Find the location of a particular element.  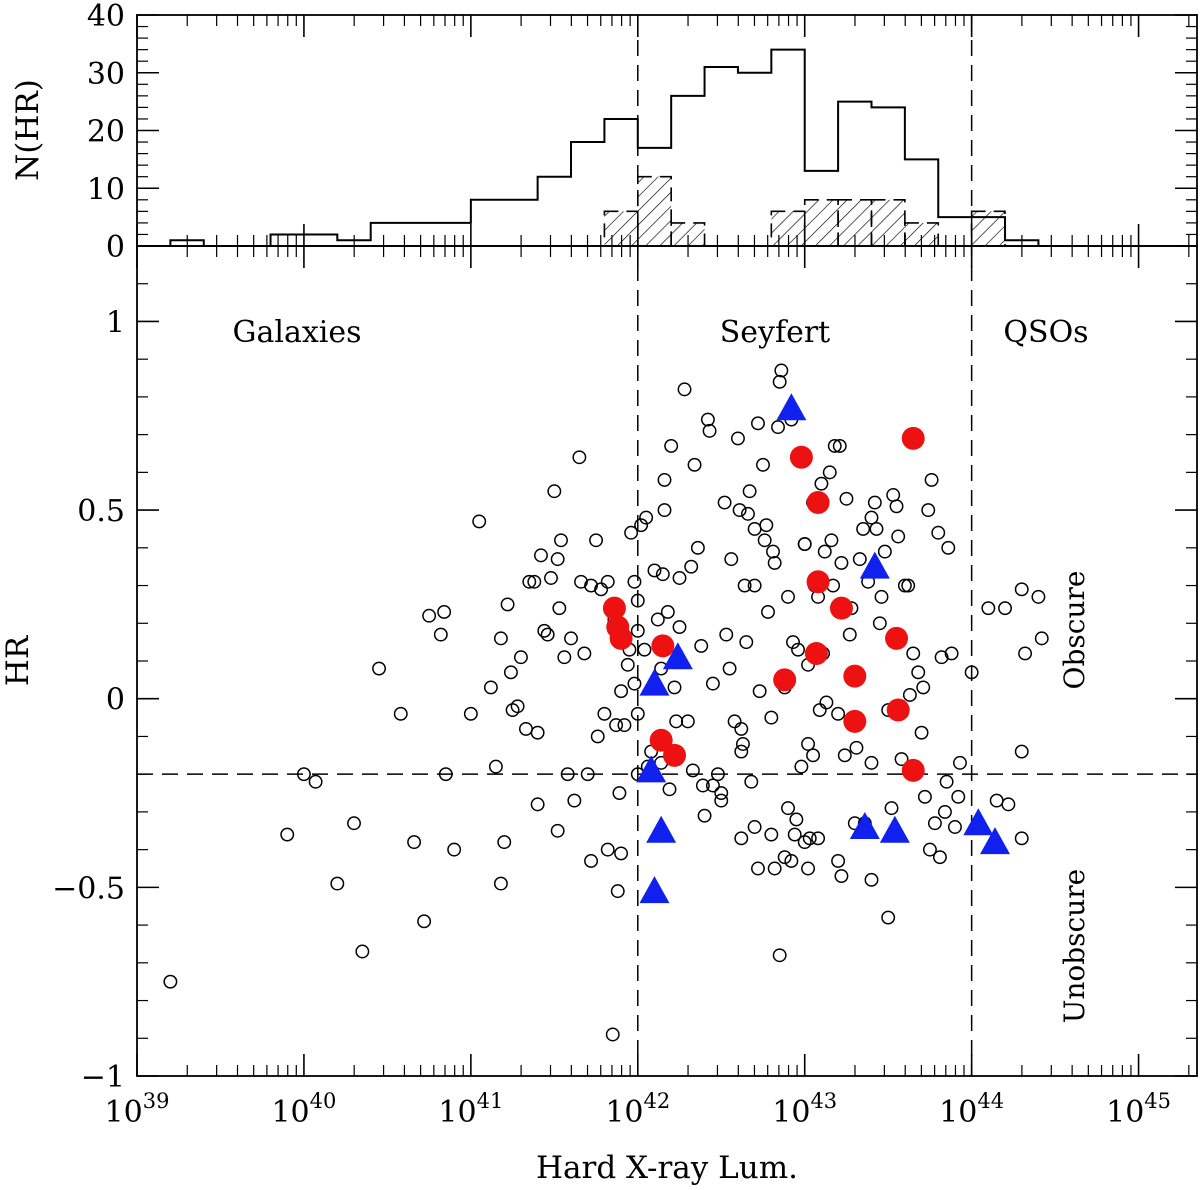

obscure-points is located at coordinates (763, 604).